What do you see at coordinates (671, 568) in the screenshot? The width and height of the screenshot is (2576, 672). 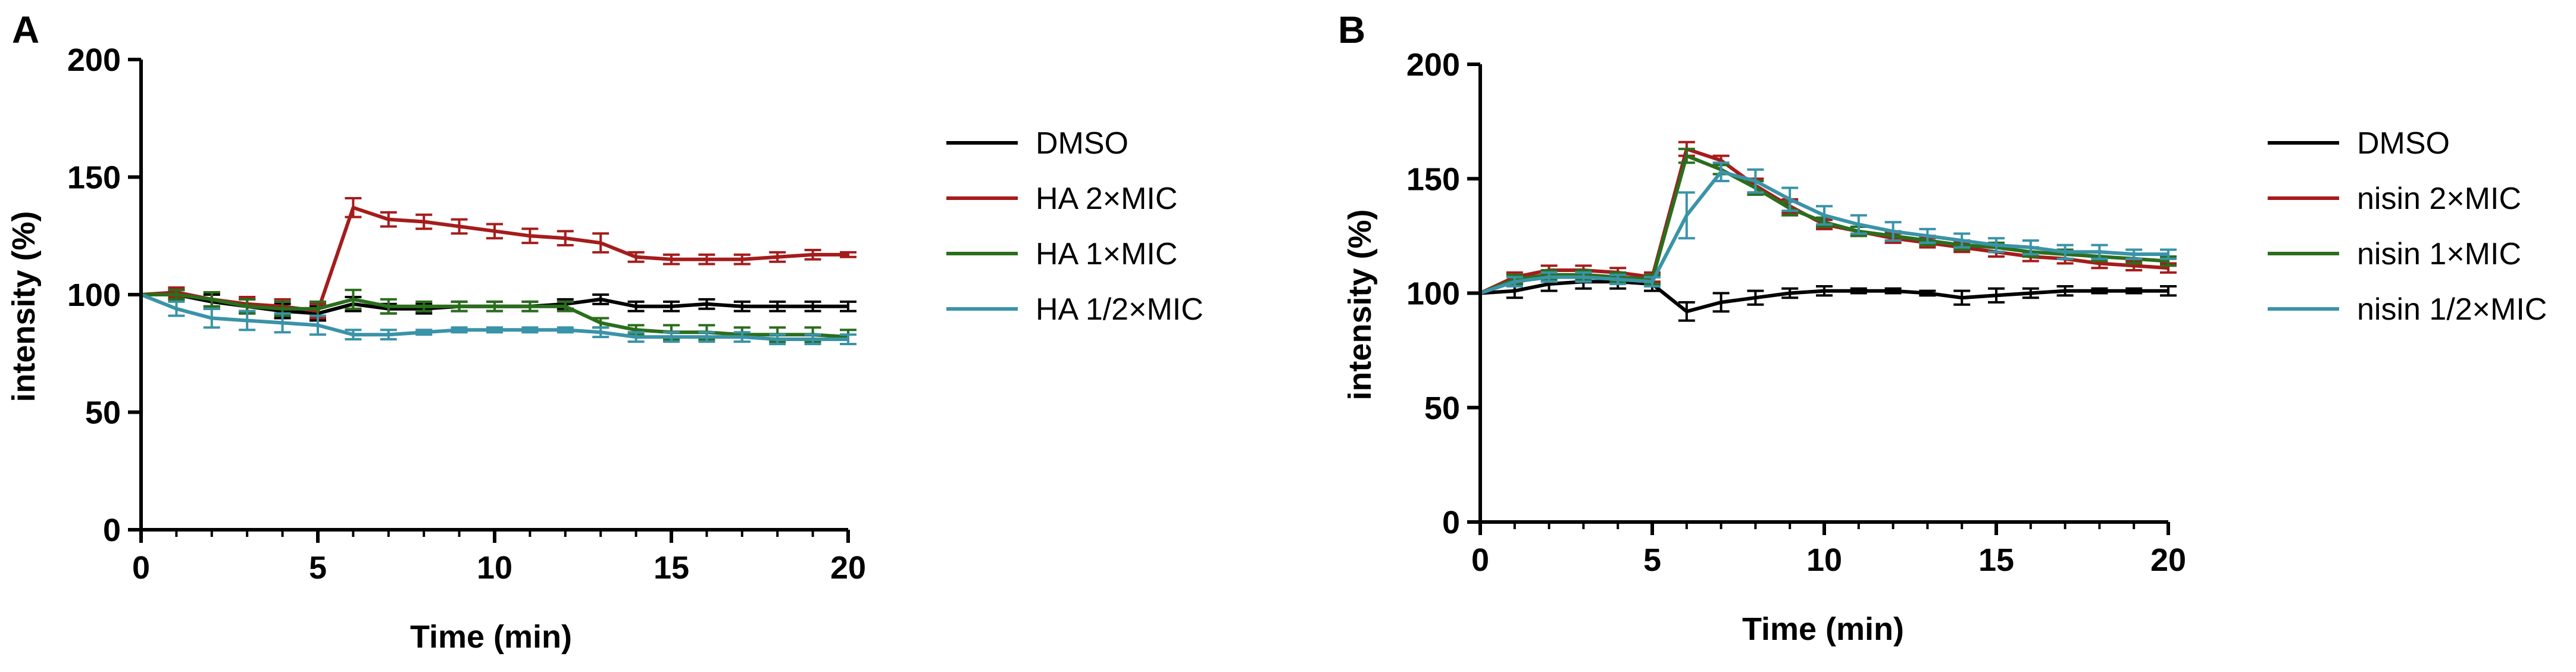 I see `x-tick-label-a: 15` at bounding box center [671, 568].